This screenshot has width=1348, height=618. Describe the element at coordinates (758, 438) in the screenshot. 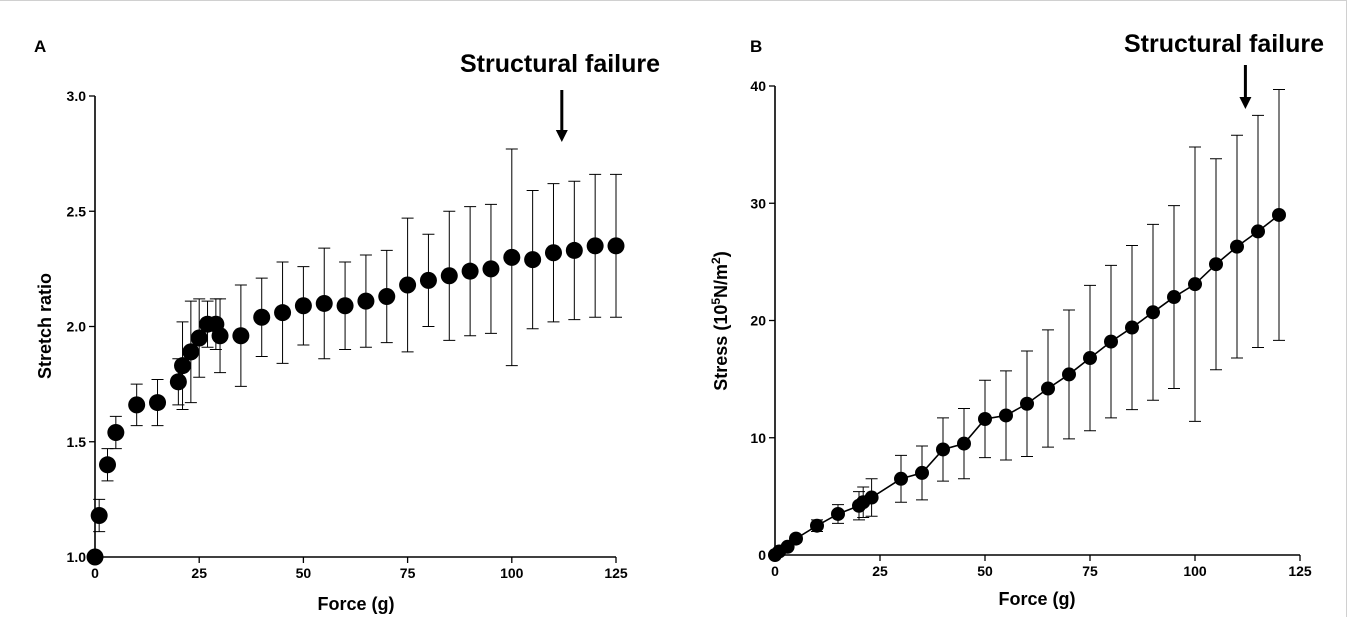

I see `panel-b-y-tick-label: 10` at that location.